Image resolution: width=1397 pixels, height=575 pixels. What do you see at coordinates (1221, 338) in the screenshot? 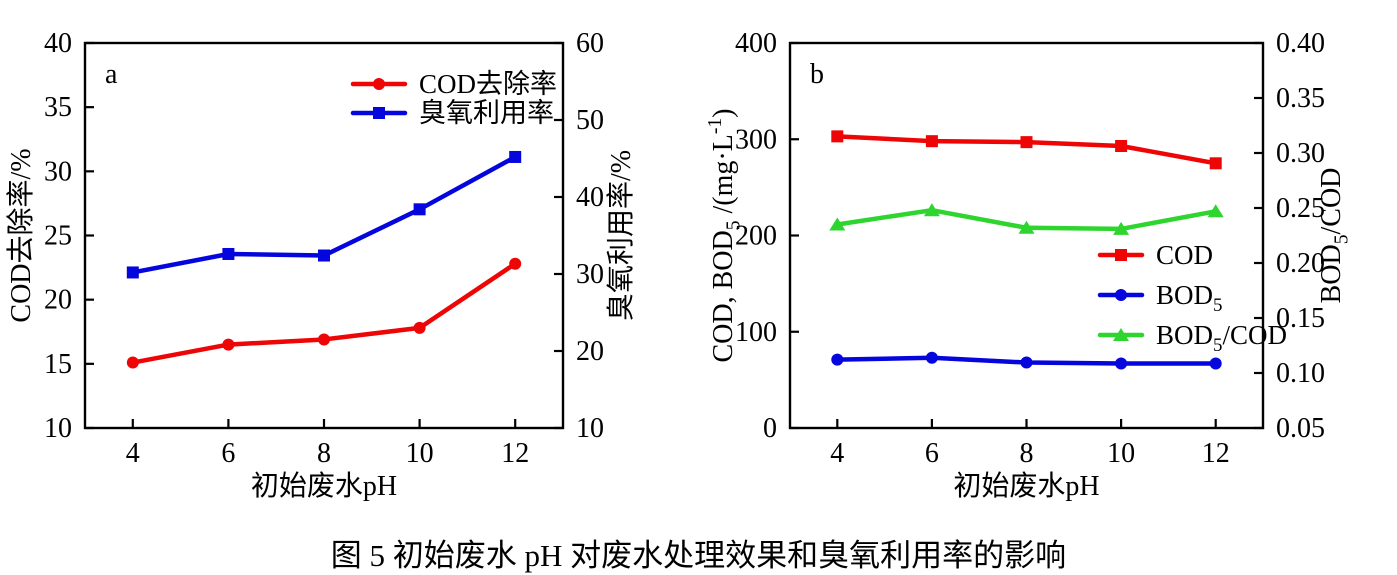
I see `legend-label: BOD5/COD` at bounding box center [1221, 338].